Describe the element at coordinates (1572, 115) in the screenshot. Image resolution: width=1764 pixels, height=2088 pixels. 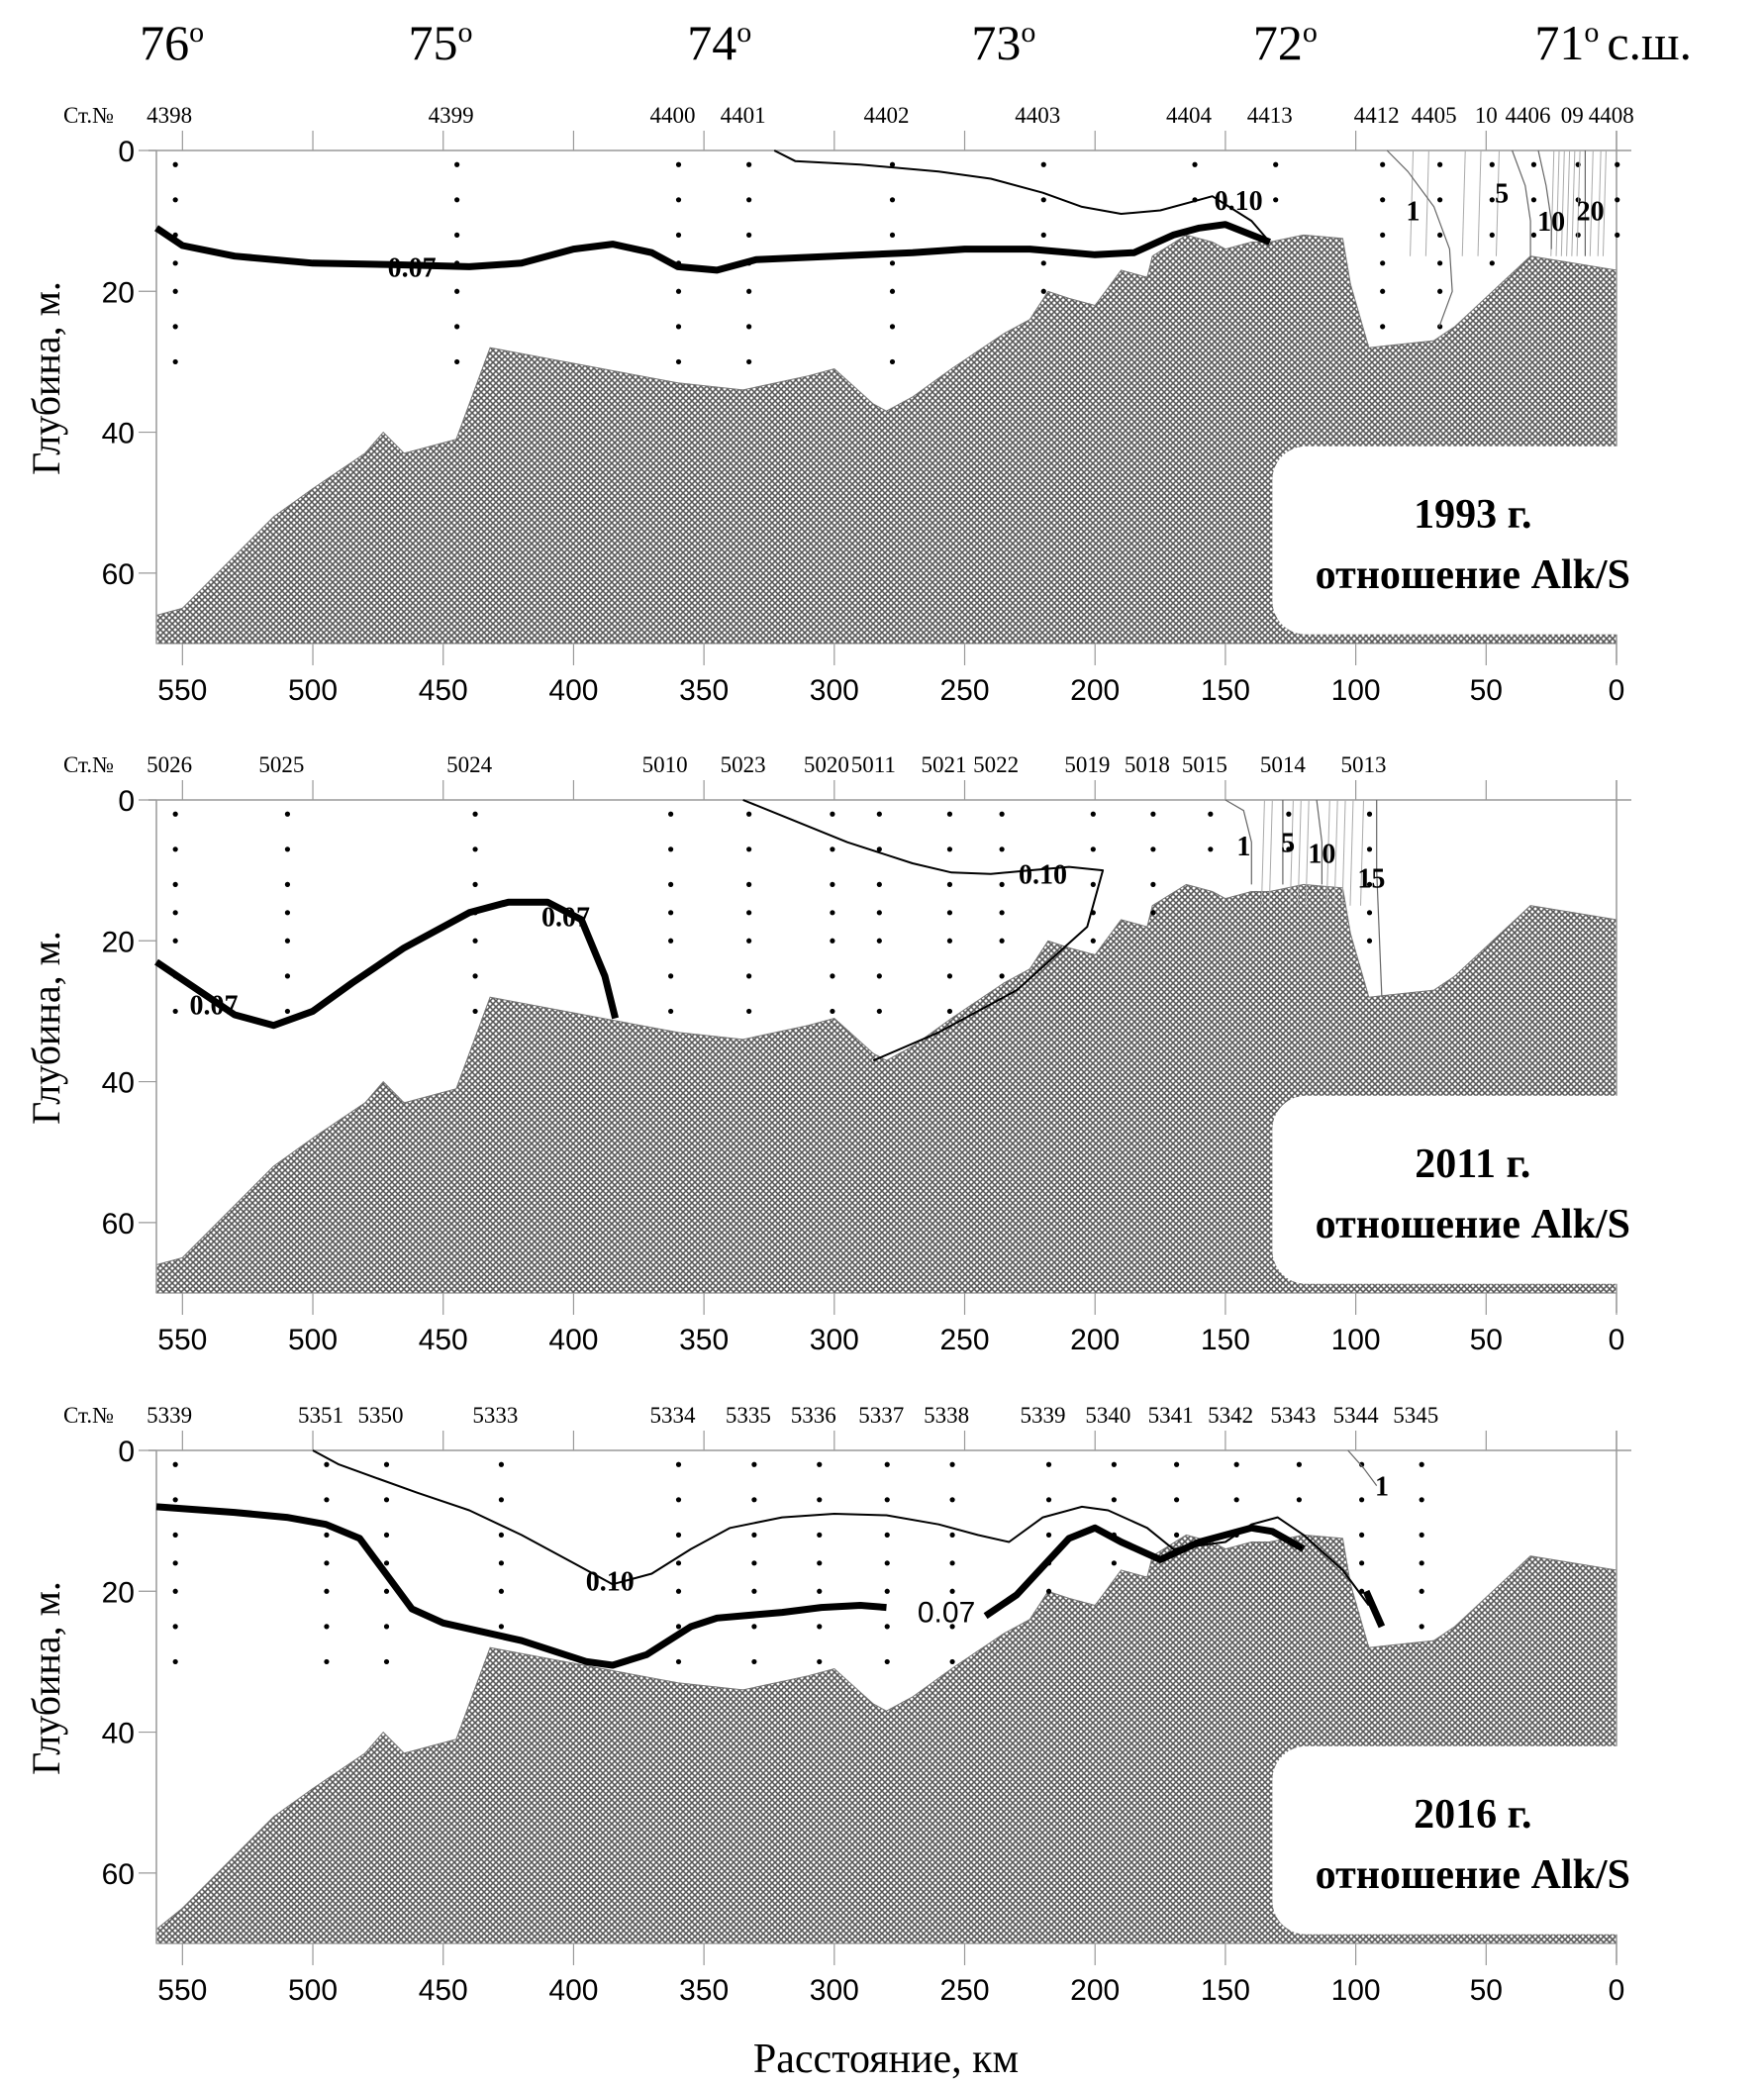
I see `station-label: 09` at that location.